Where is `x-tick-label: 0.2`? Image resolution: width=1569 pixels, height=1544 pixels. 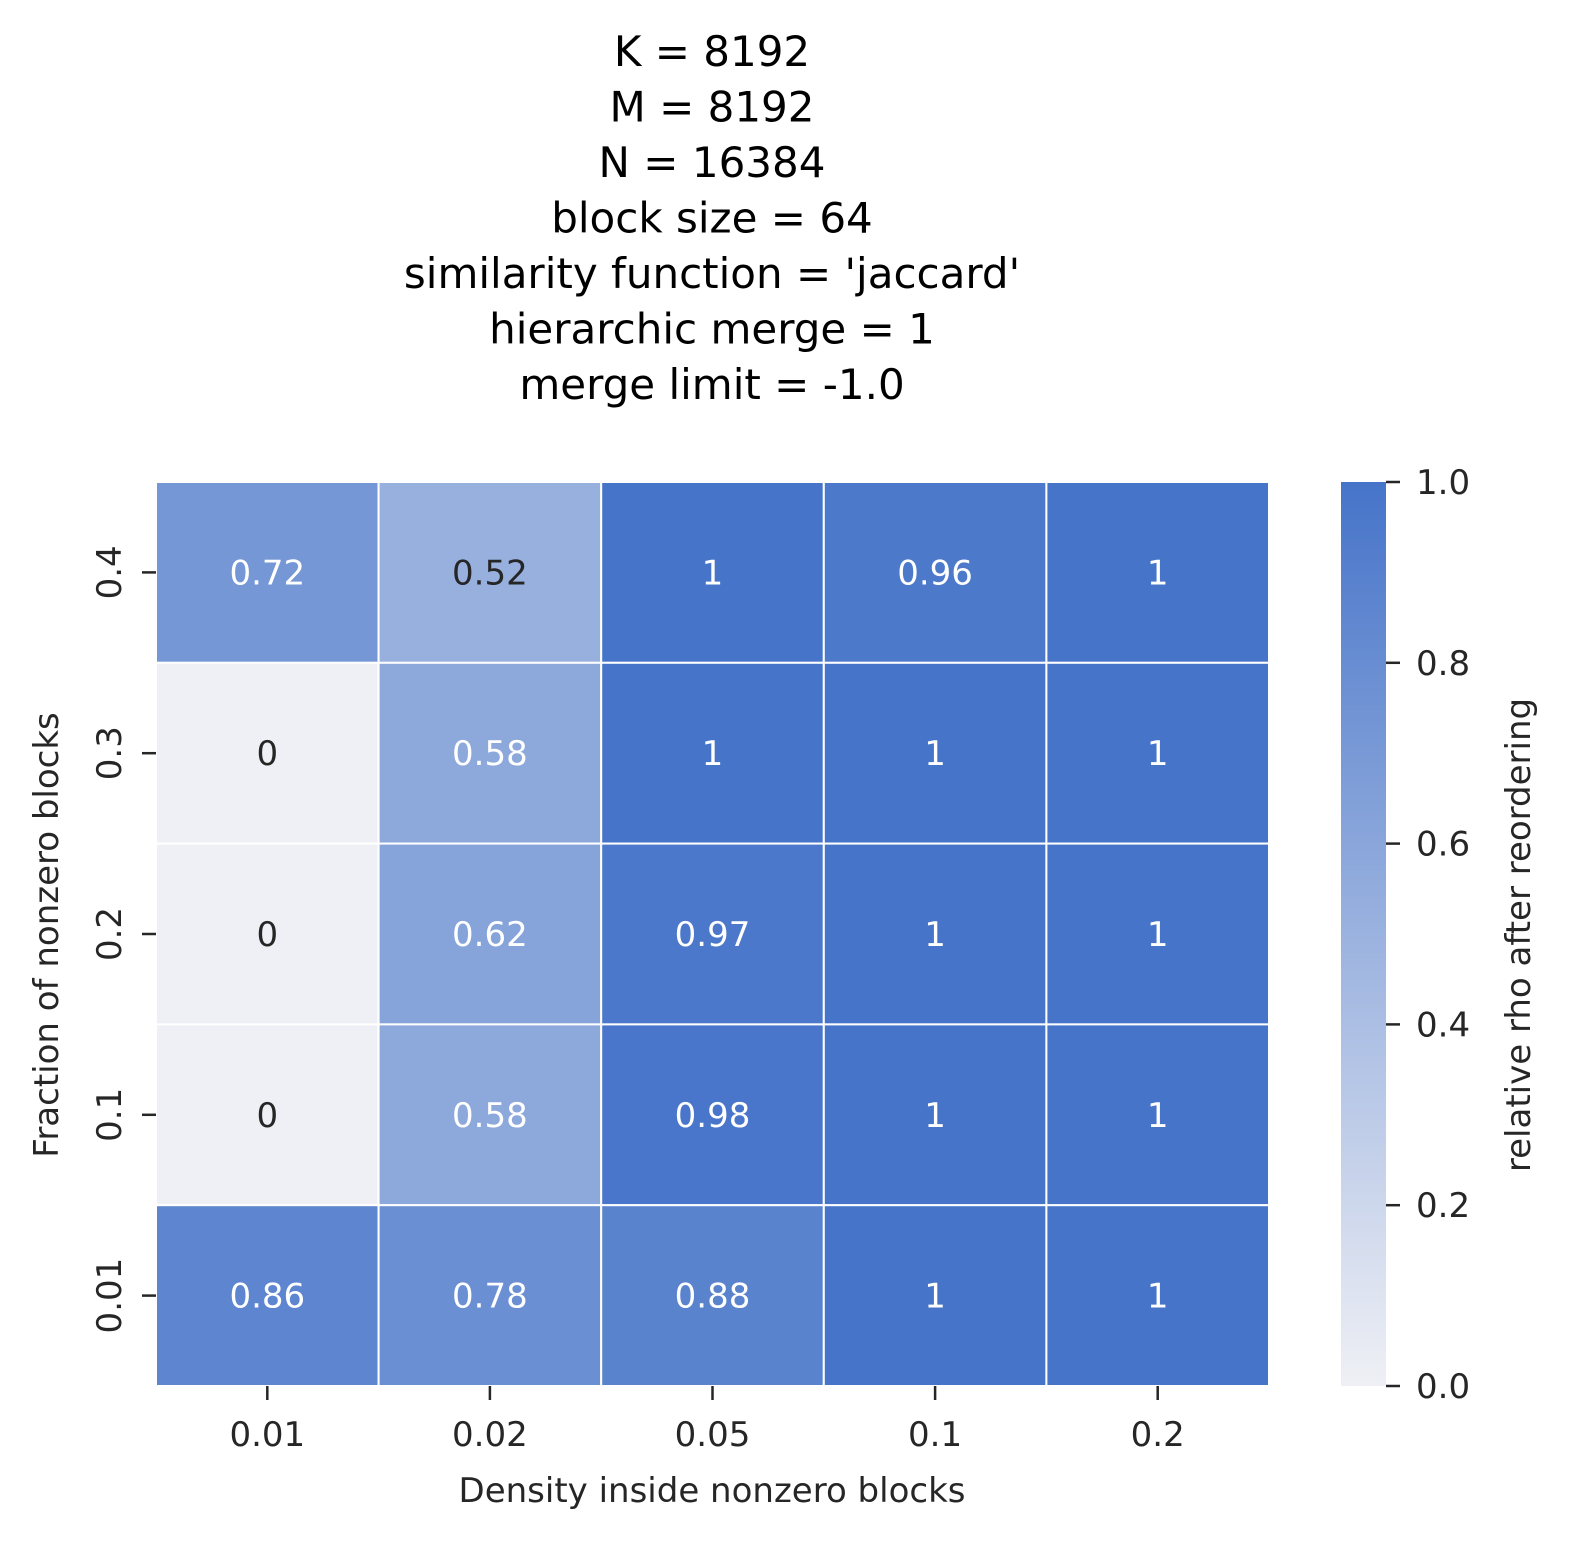
x-tick-label: 0.2 is located at coordinates (1158, 1435).